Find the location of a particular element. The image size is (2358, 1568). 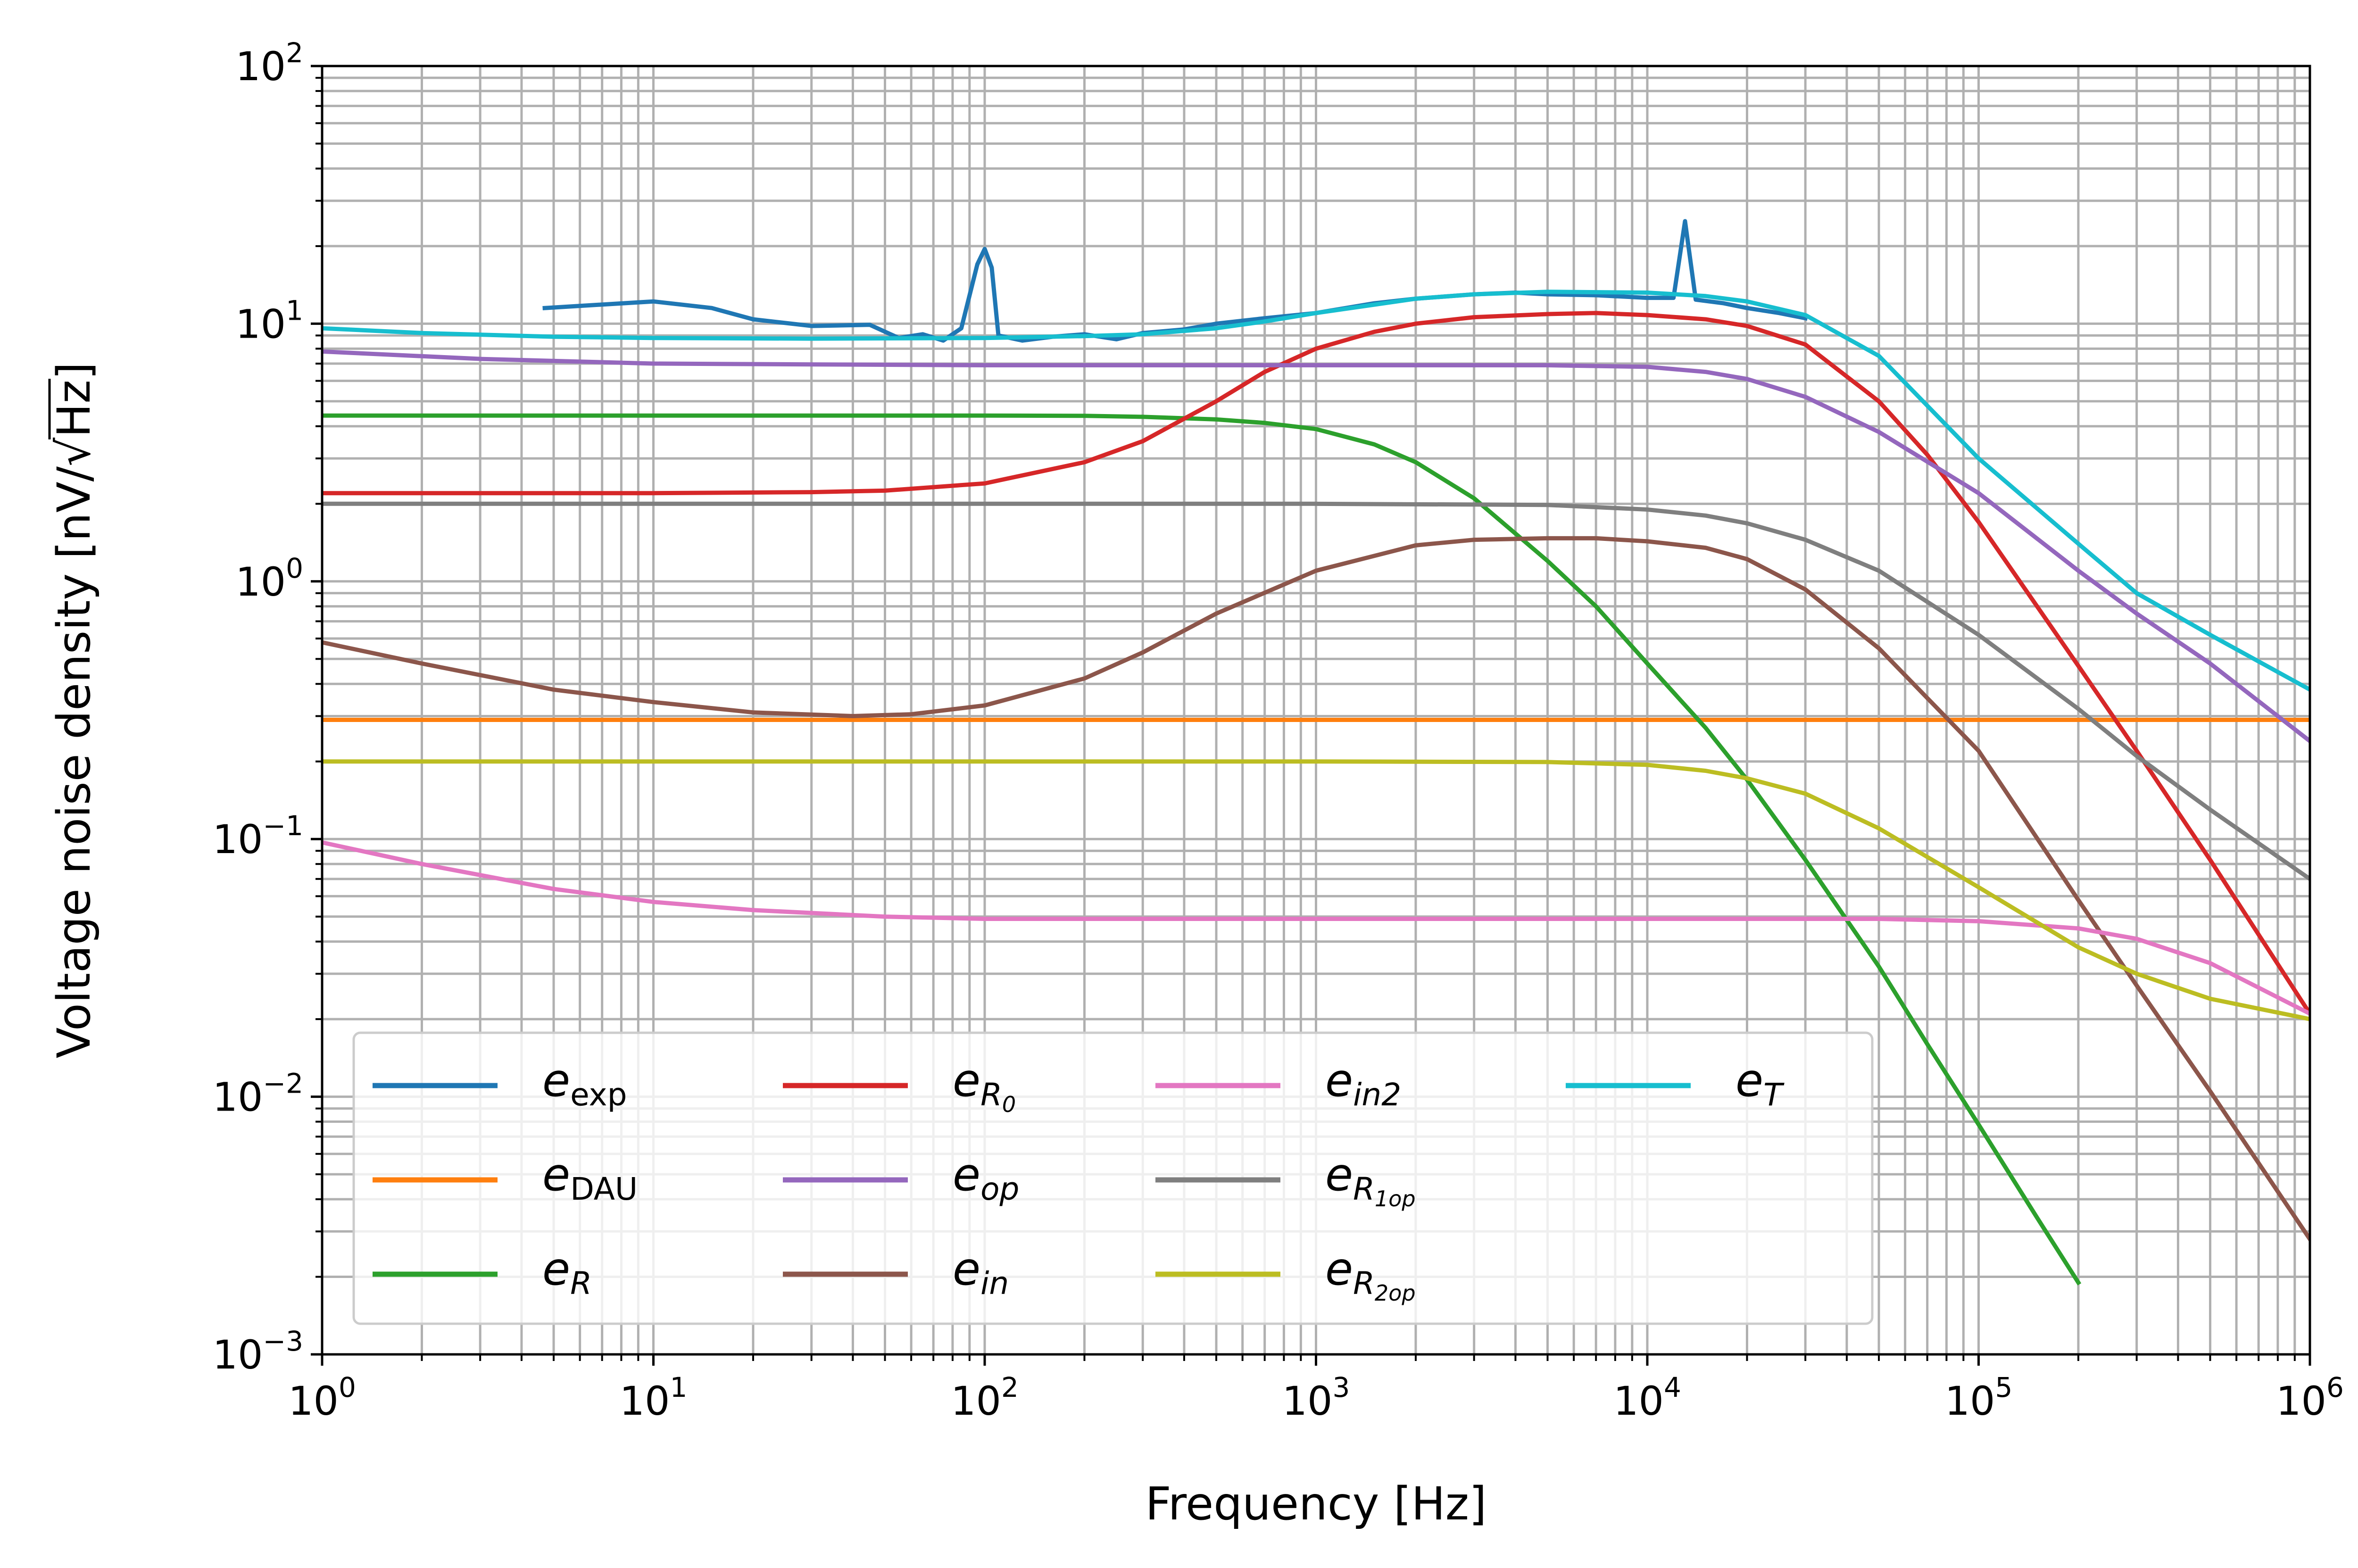

y-axis-label: Voltage noise density [nV/√Hz] is located at coordinates (74, 710).